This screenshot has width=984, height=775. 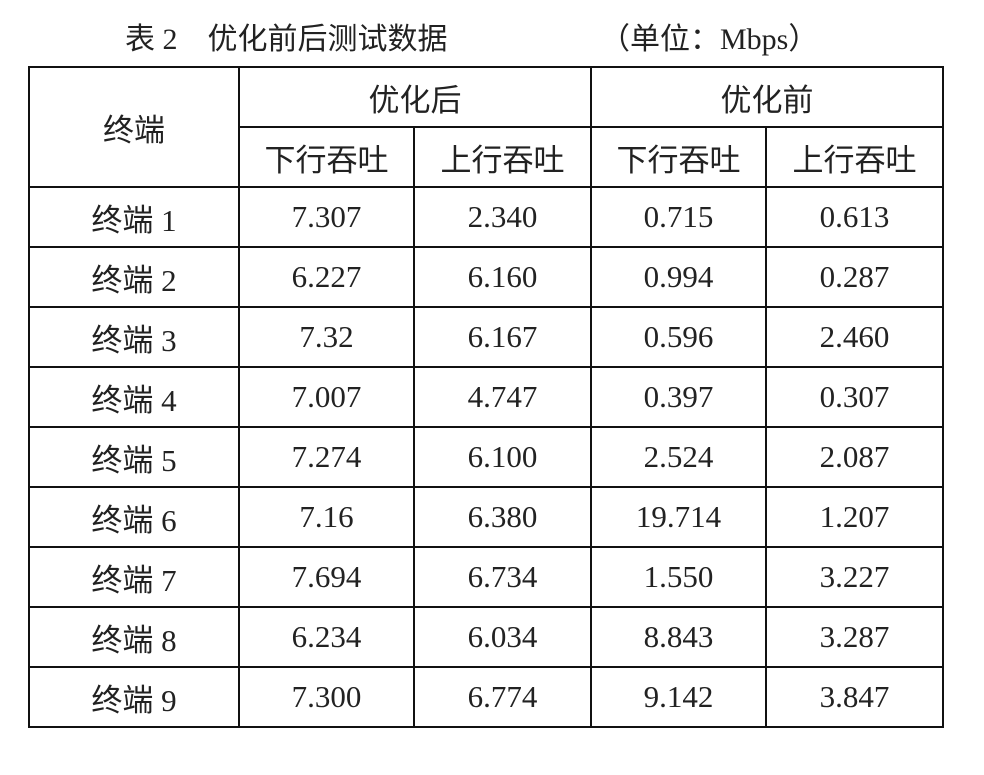 What do you see at coordinates (415, 97) in the screenshot?
I see `group-header: 优化后` at bounding box center [415, 97].